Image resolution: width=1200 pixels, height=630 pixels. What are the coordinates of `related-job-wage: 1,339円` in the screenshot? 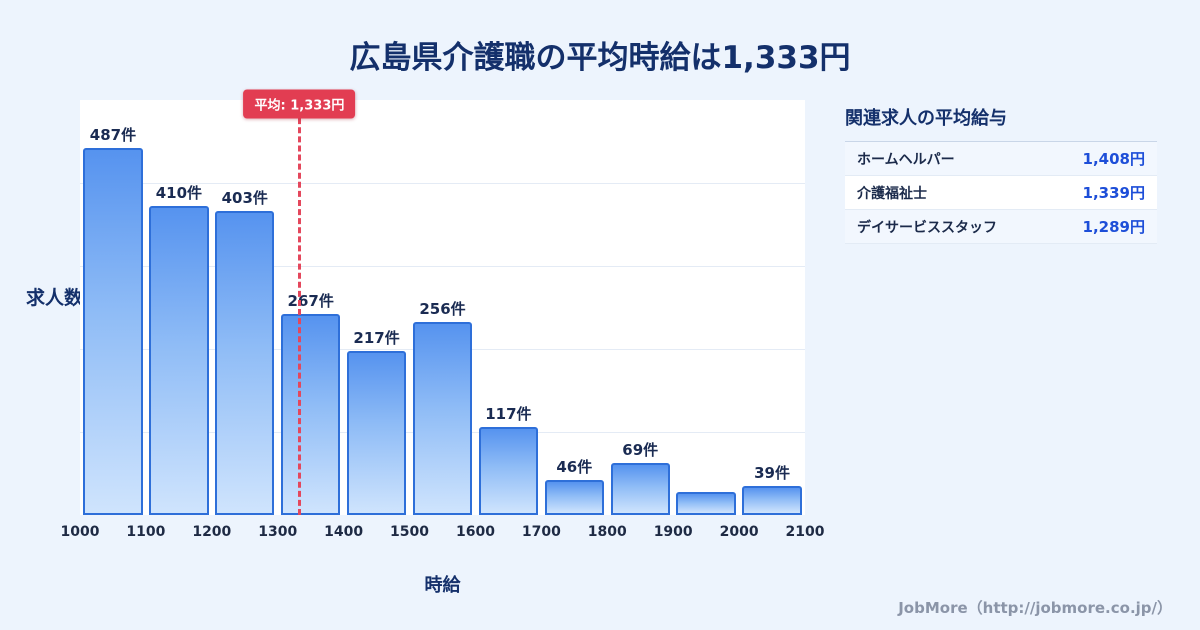 It's located at (1113, 193).